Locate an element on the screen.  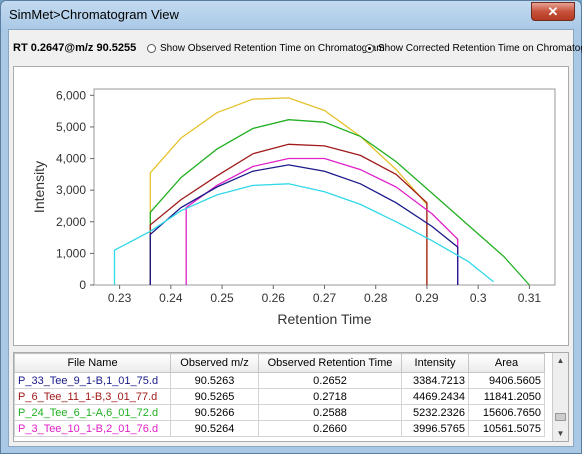
table-cell: 3384.7213 is located at coordinates (435, 380).